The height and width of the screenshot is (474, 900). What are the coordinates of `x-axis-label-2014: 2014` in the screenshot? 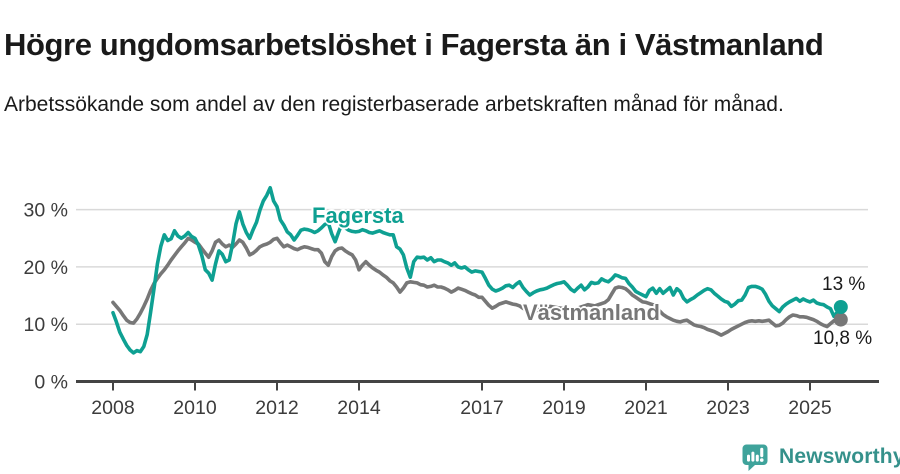 It's located at (359, 408).